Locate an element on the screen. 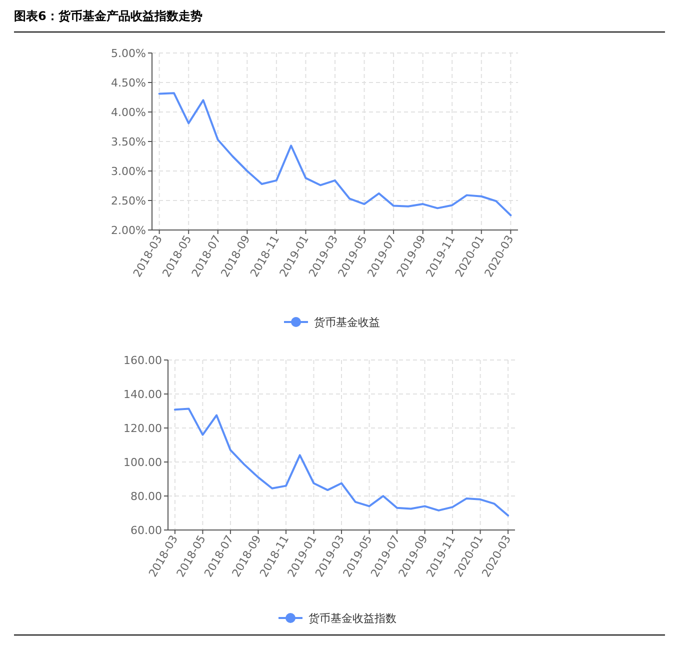 The image size is (684, 666). y-tick-label: 4.50% is located at coordinates (128, 83).